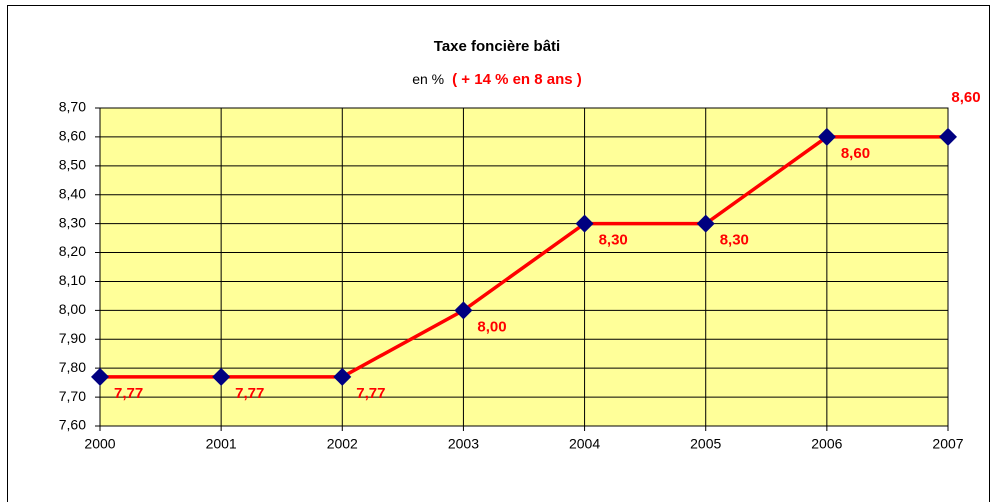 This screenshot has width=996, height=502. I want to click on x-tick-label: 2004, so click(584, 444).